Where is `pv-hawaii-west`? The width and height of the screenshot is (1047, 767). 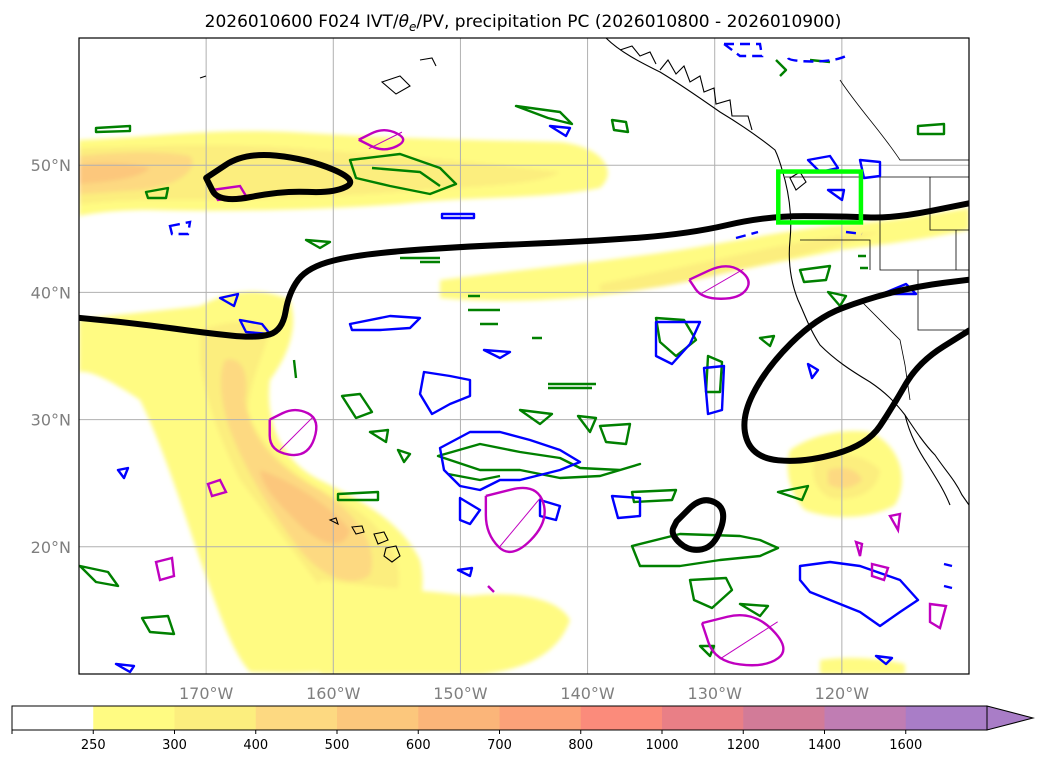
pv-hawaii-west is located at coordinates (293, 432).